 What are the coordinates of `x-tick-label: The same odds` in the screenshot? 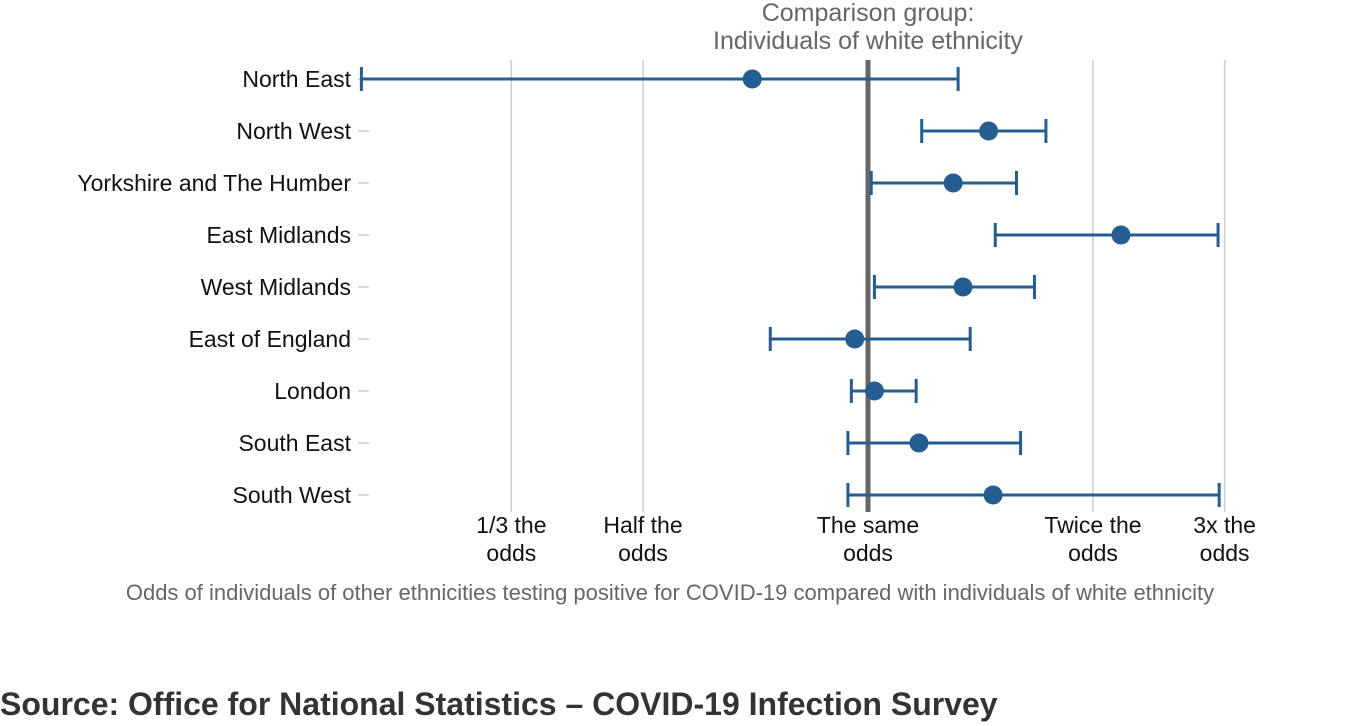 It's located at (868, 539).